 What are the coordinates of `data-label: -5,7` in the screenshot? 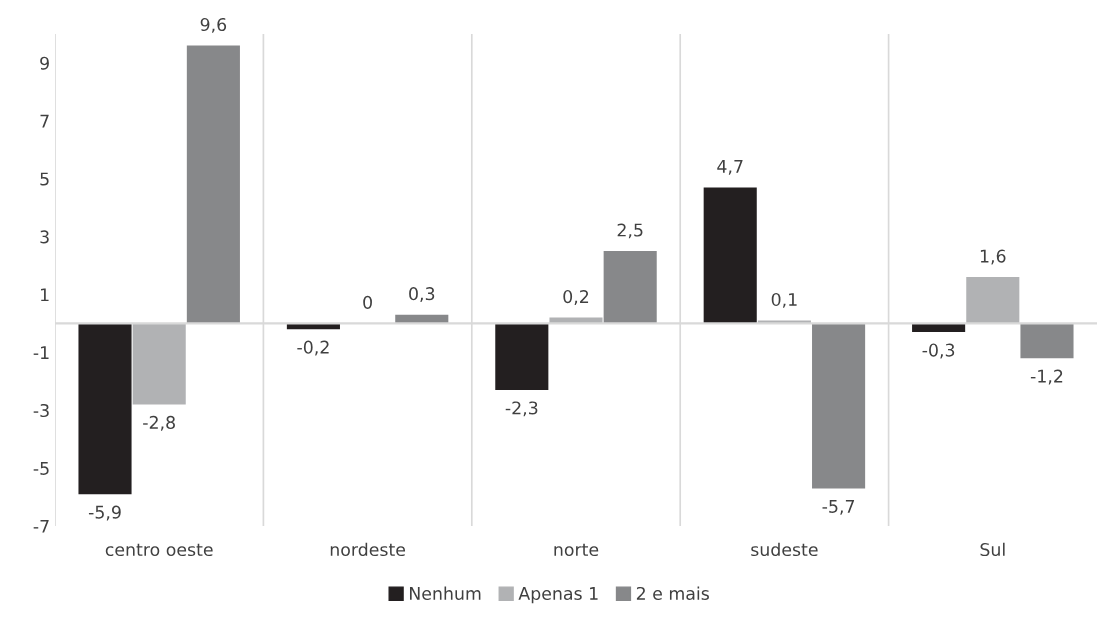 It's located at (838, 507).